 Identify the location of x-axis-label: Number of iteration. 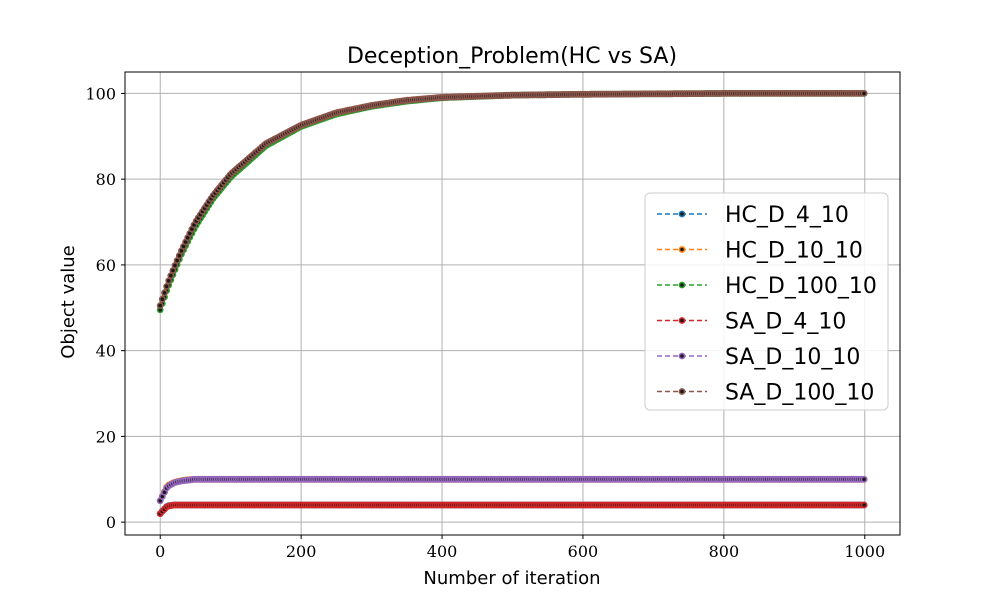
(511, 578).